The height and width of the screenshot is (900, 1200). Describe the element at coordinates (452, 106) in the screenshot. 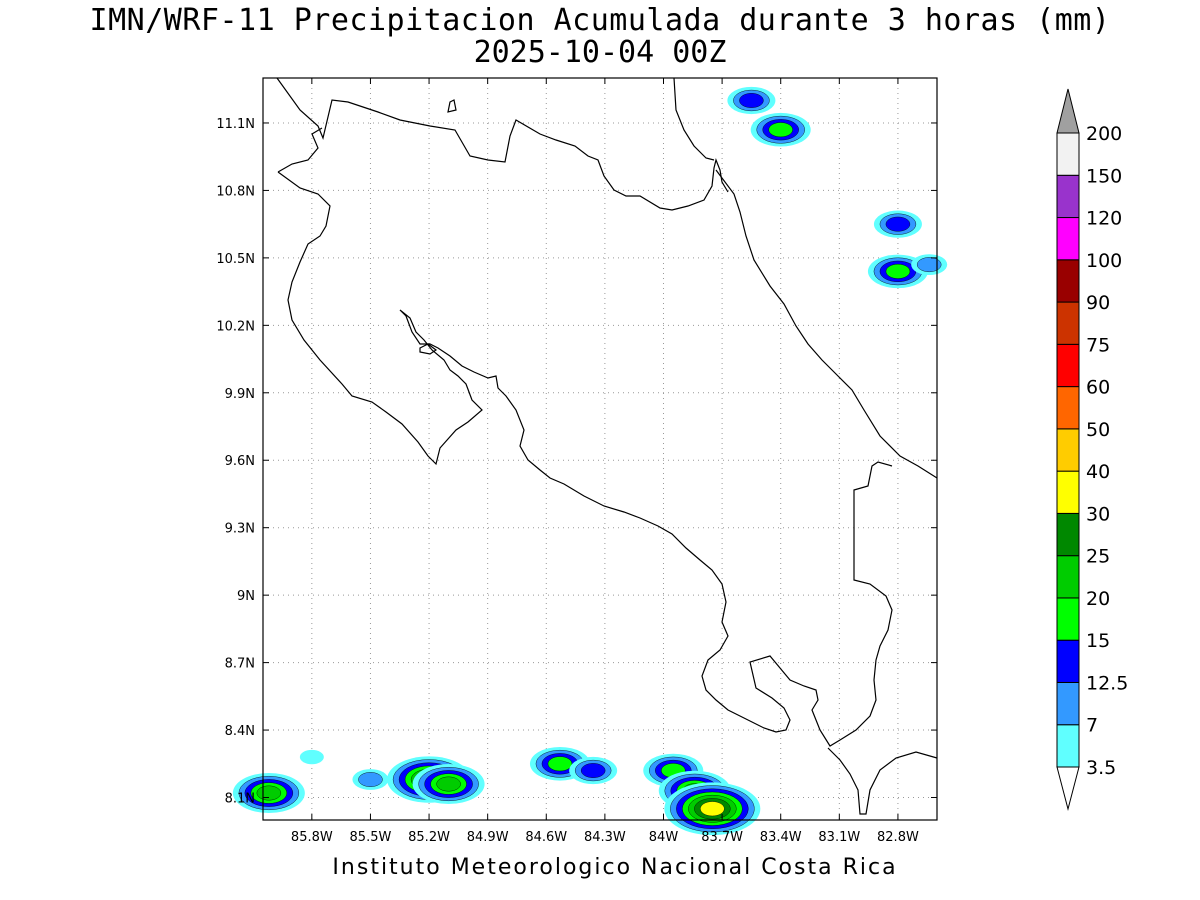

I see `islet` at that location.